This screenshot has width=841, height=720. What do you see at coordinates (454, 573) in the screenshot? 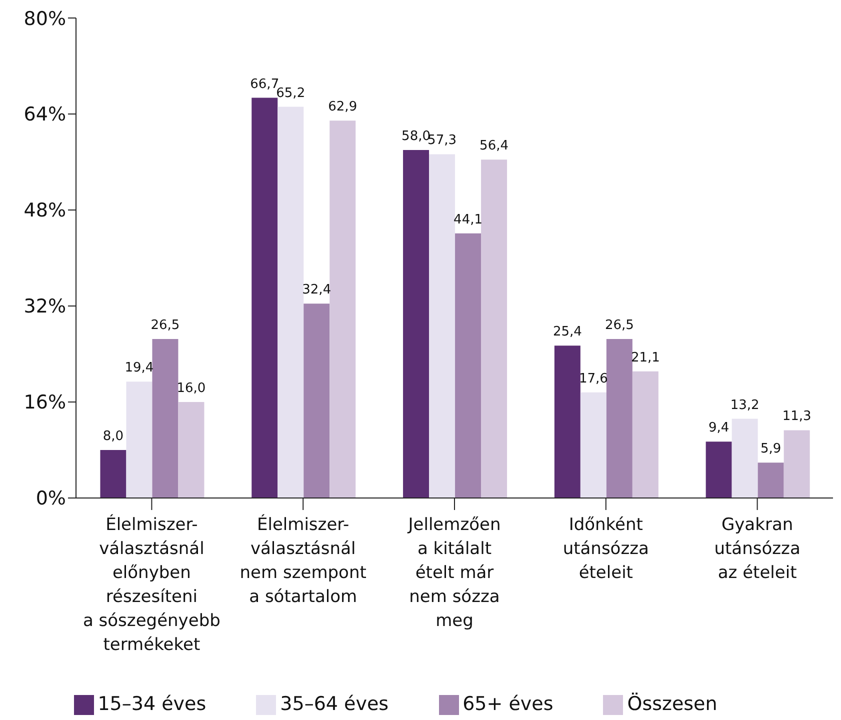
I see `x-tick-label: Jellemzően a kitálalt ételt már nem sózza meg` at bounding box center [454, 573].